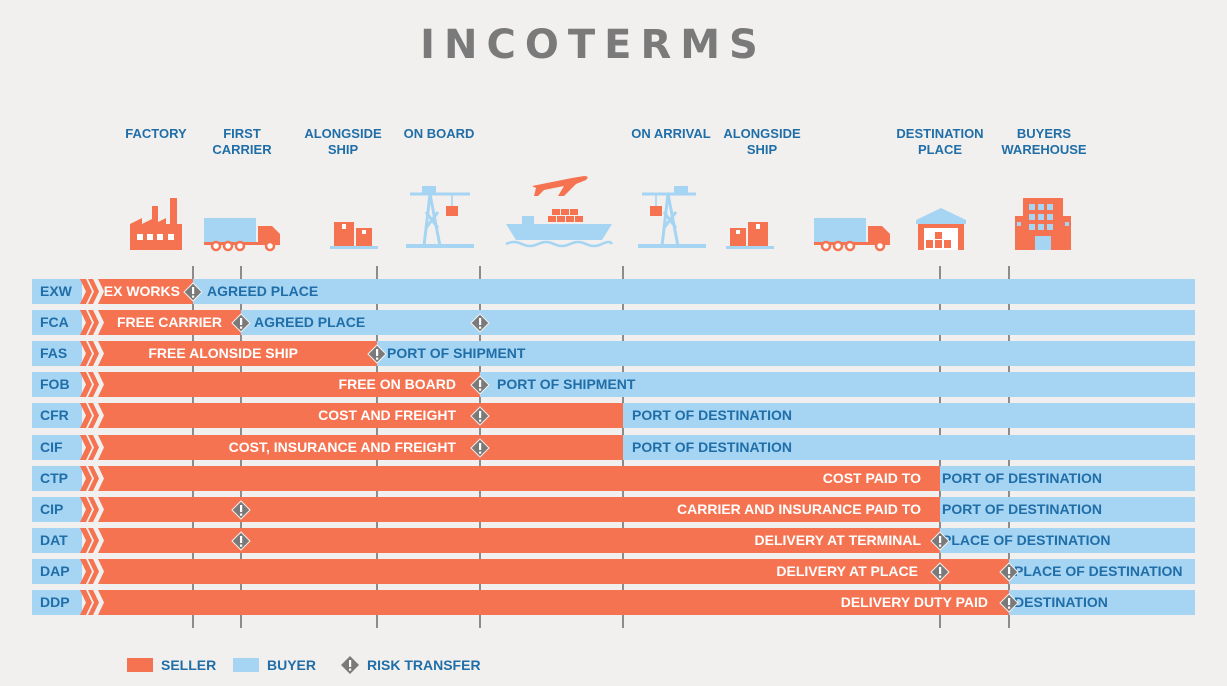 The height and width of the screenshot is (686, 1227). What do you see at coordinates (343, 141) in the screenshot?
I see `place-header-alongside-ship: ALONGSIDE SHIP` at bounding box center [343, 141].